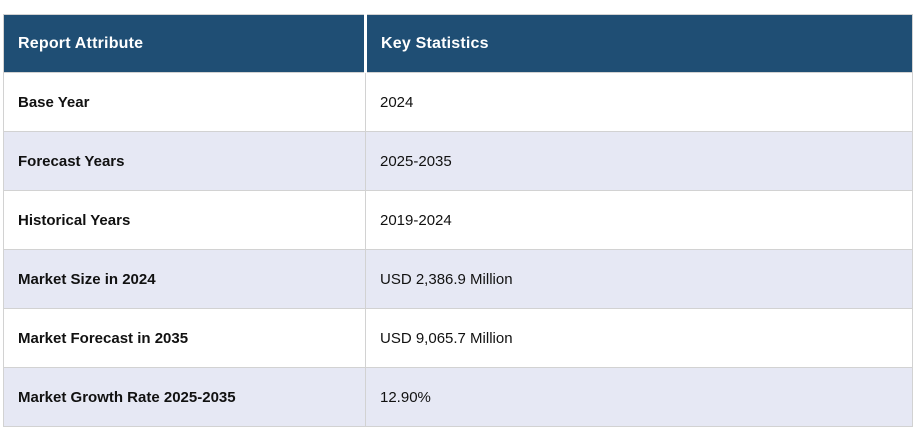  I want to click on value-cell: 2024, so click(639, 102).